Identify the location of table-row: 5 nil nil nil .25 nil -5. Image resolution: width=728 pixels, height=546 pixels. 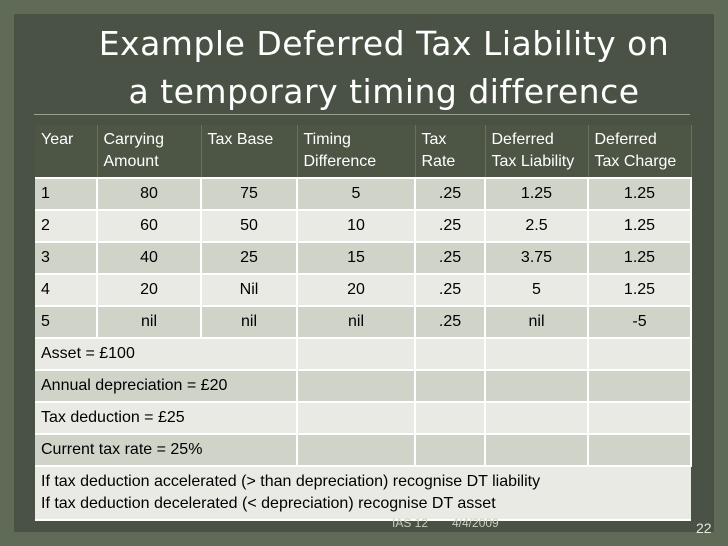
(363, 322).